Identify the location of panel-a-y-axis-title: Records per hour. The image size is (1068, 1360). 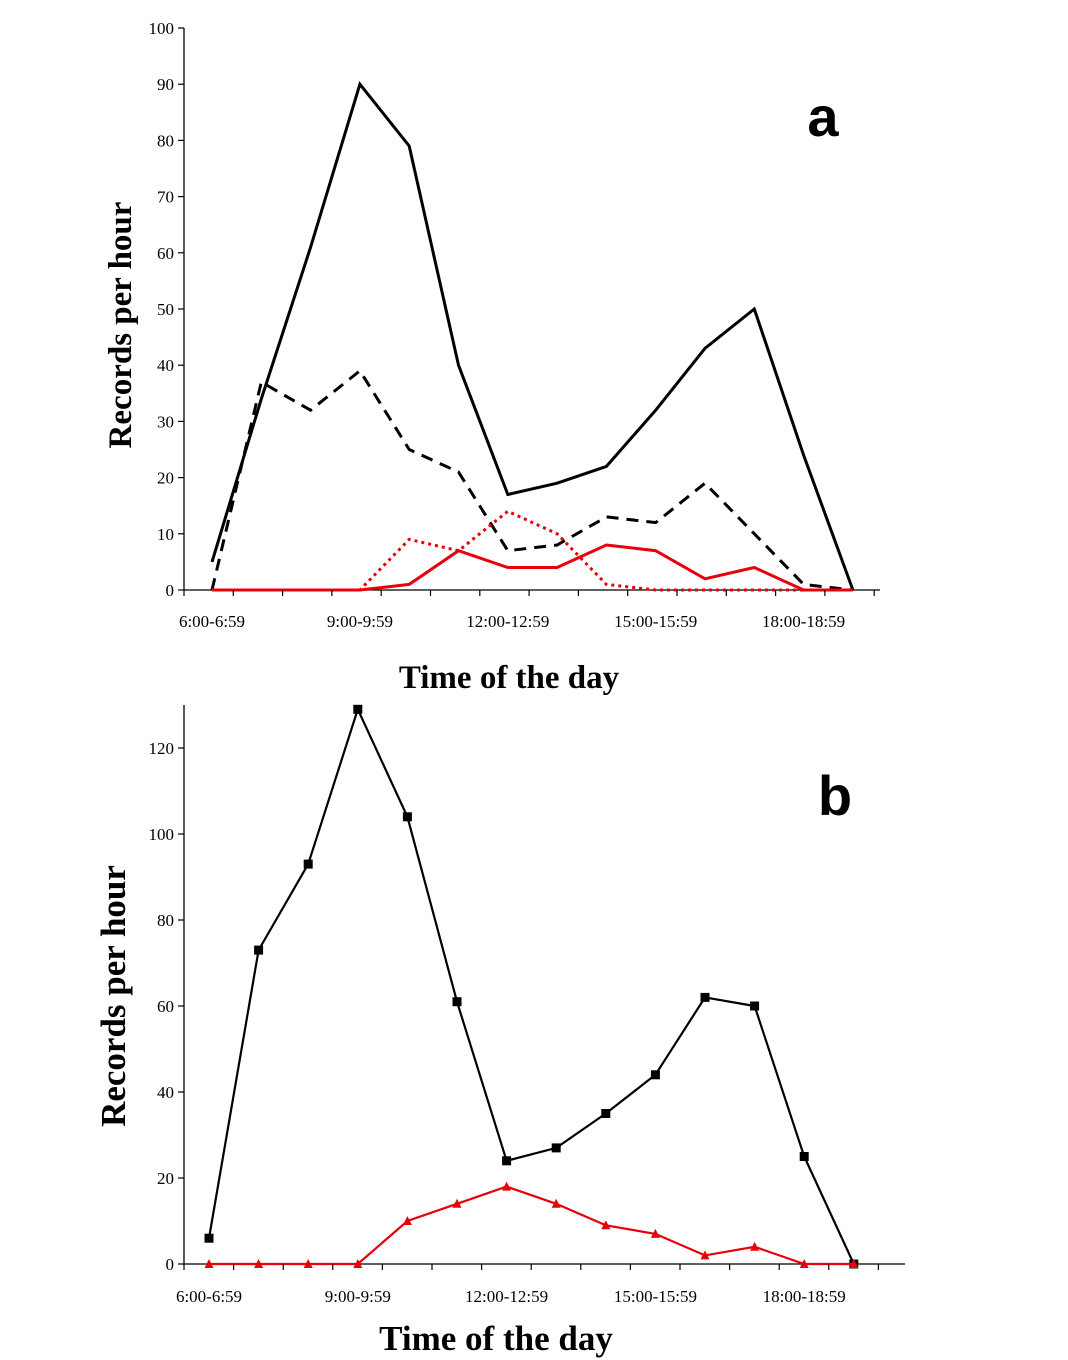
(121, 325).